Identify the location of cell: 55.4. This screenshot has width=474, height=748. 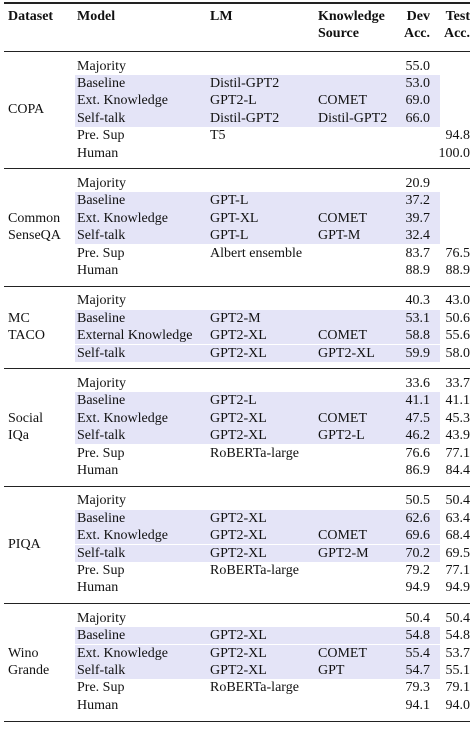
(418, 653).